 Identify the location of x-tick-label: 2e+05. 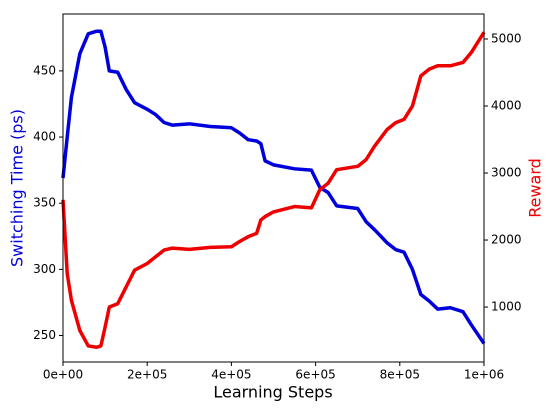
(147, 375).